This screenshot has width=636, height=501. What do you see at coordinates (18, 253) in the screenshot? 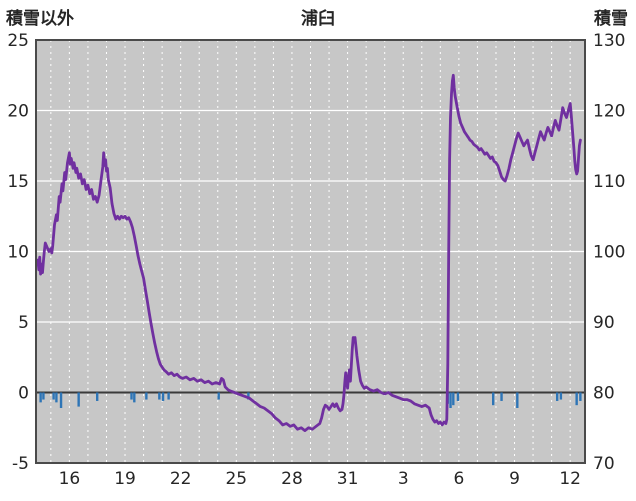
I see `left-axis-tick-label: 10` at bounding box center [18, 253].